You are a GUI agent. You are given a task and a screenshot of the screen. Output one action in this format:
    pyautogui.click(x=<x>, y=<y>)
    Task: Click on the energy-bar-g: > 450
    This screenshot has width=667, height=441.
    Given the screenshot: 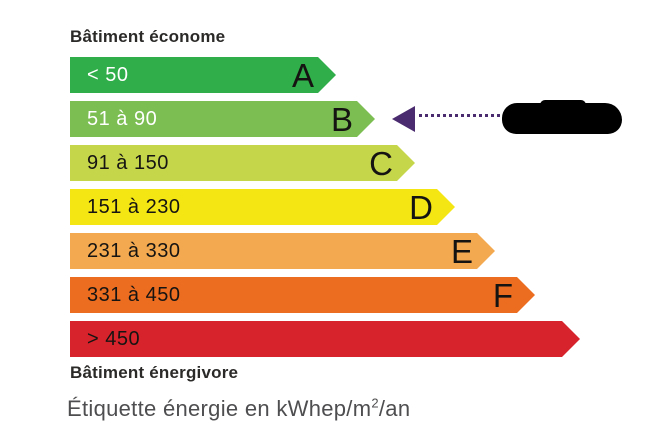 What is the action you would take?
    pyautogui.click(x=325, y=339)
    